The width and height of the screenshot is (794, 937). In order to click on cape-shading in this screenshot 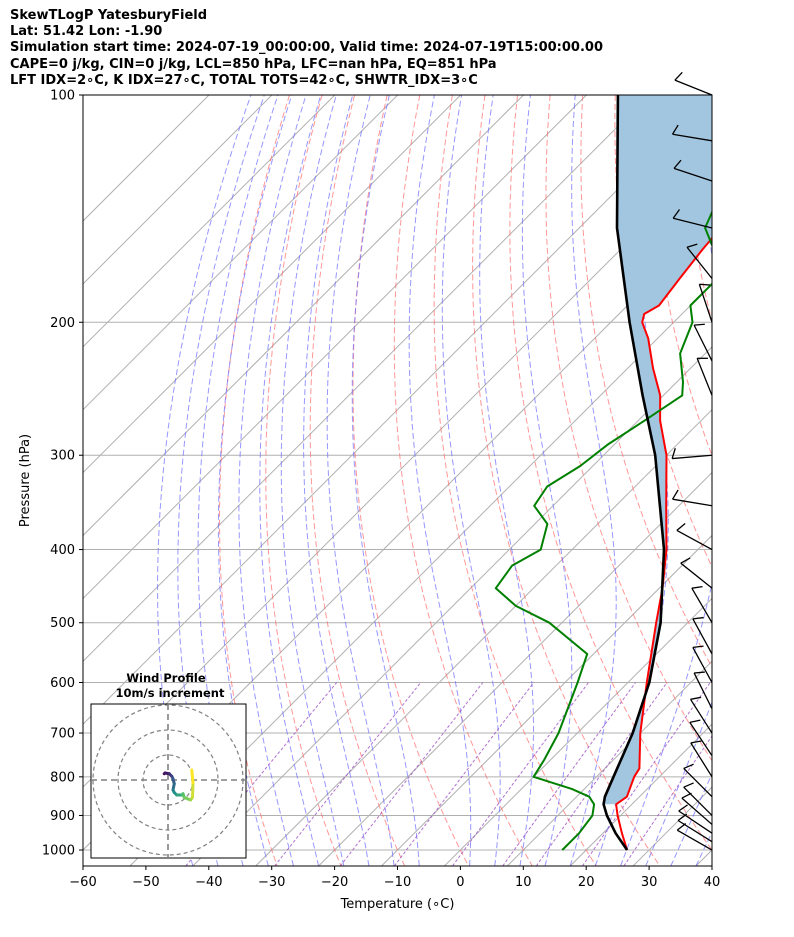, I will do `click(657, 450)`.